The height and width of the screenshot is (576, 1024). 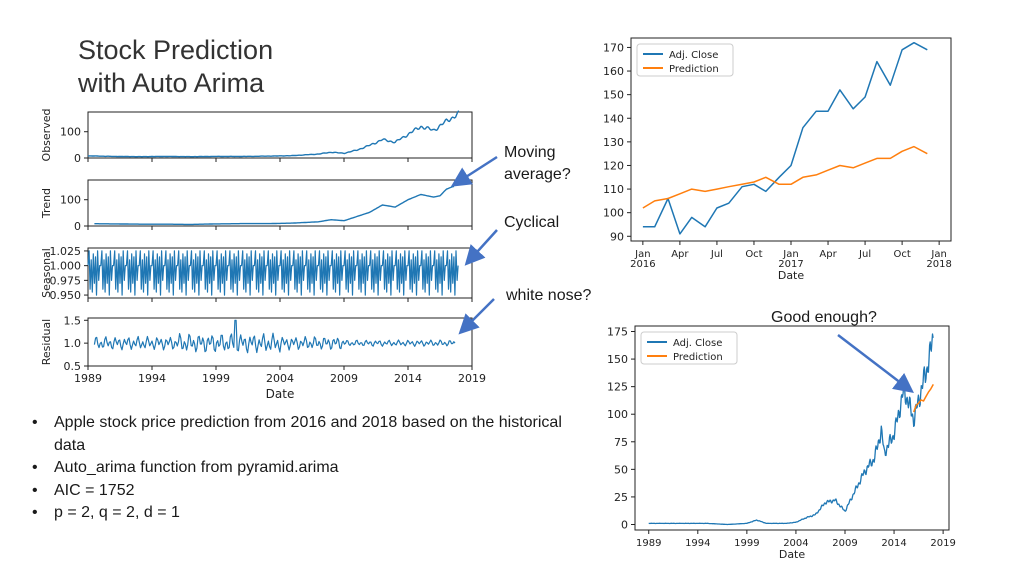 I want to click on trend-panel, so click(x=280, y=203).